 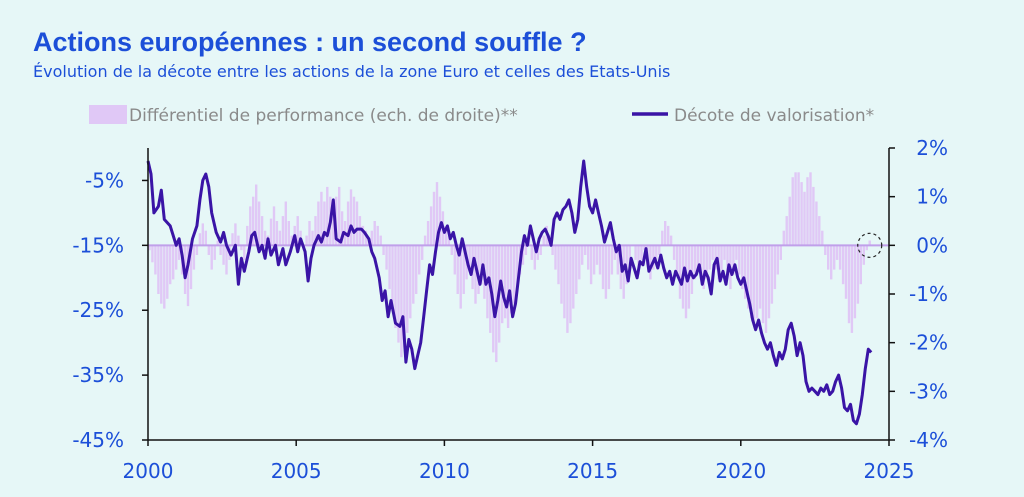 I want to click on y-left-tick-label: -15%, so click(x=98, y=245).